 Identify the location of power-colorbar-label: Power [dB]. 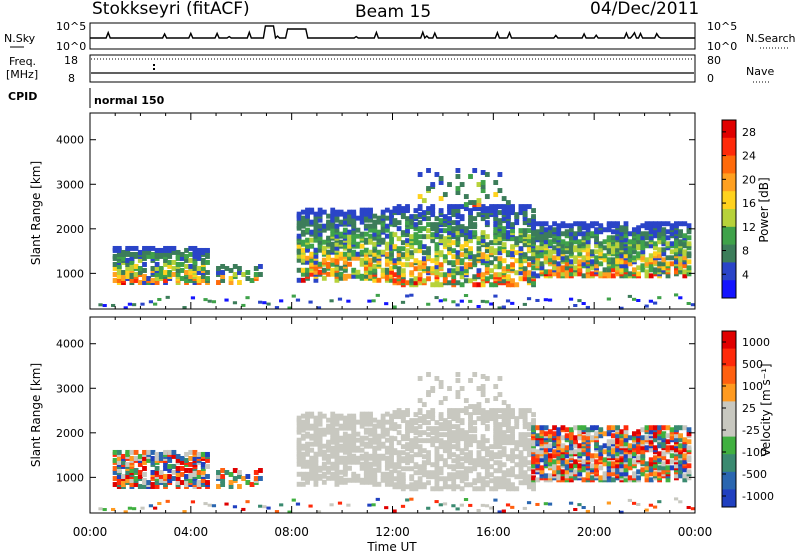
(764, 209).